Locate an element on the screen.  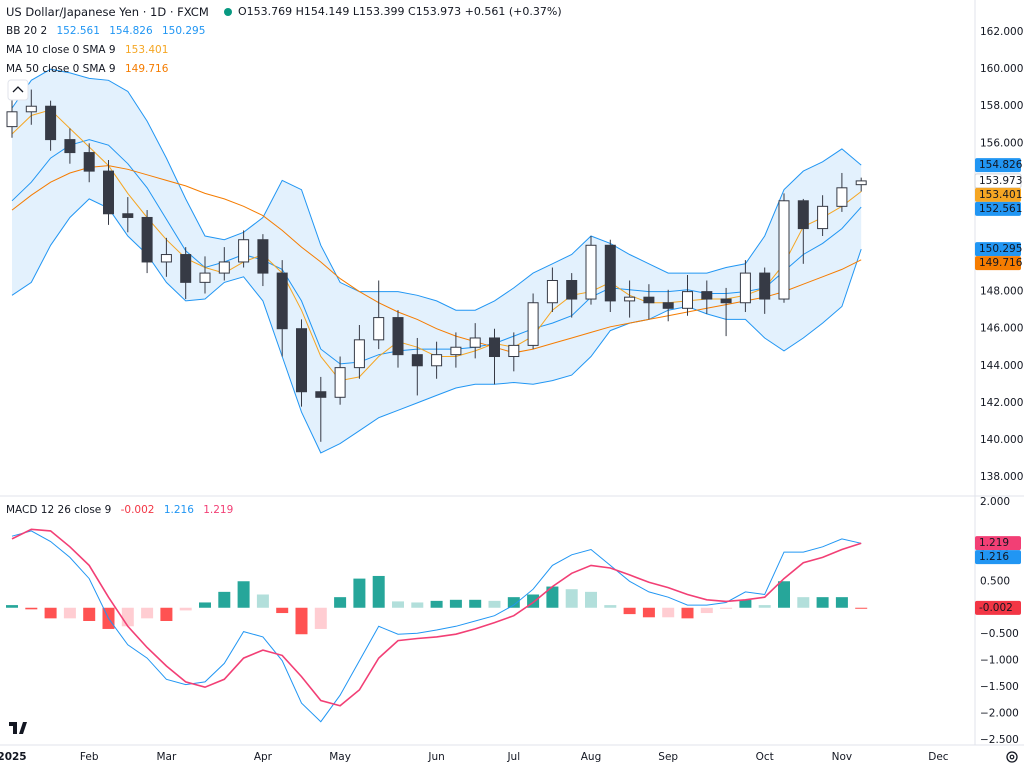
y-tick-label: 144.000 is located at coordinates (1001, 366).